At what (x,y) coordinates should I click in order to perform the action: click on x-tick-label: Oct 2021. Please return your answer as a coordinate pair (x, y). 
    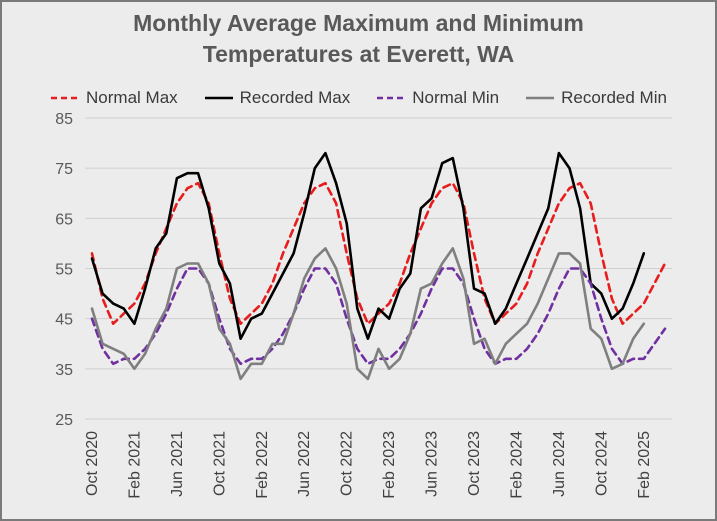
    Looking at the image, I should click on (219, 463).